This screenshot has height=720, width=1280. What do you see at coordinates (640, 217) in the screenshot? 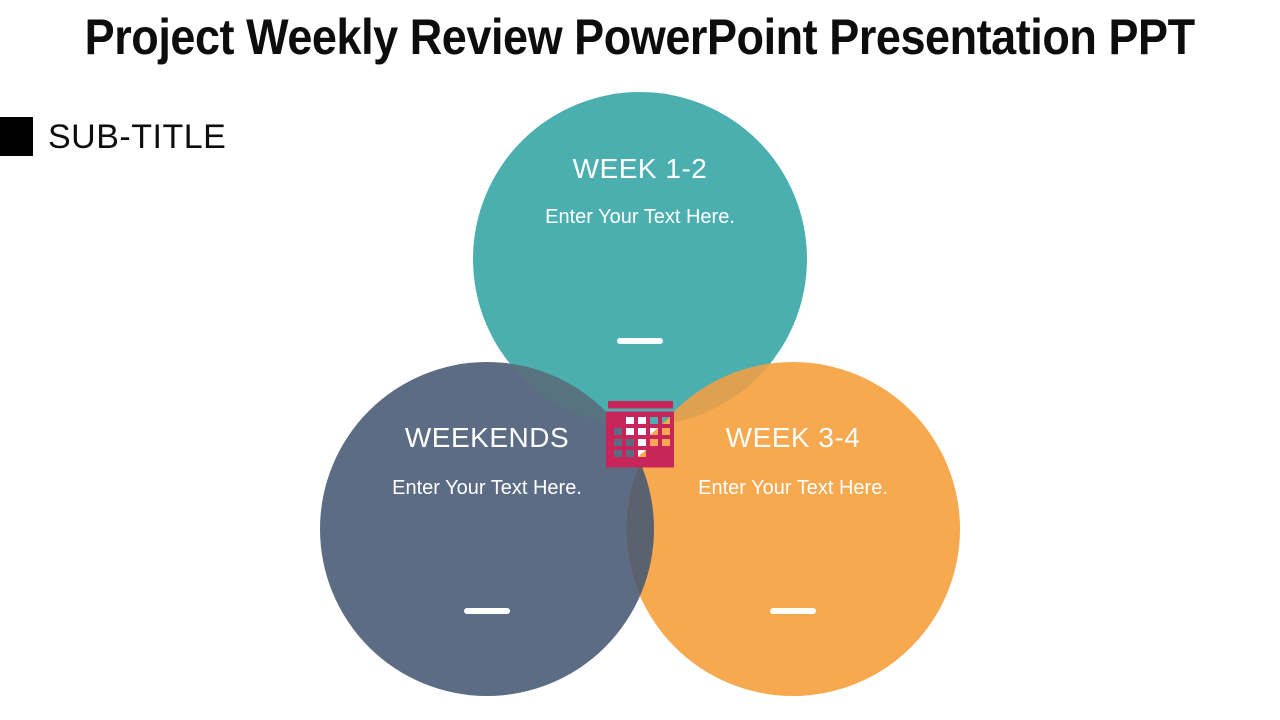
I see `circle-week-1-2-body: Enter Your Text Here.` at bounding box center [640, 217].